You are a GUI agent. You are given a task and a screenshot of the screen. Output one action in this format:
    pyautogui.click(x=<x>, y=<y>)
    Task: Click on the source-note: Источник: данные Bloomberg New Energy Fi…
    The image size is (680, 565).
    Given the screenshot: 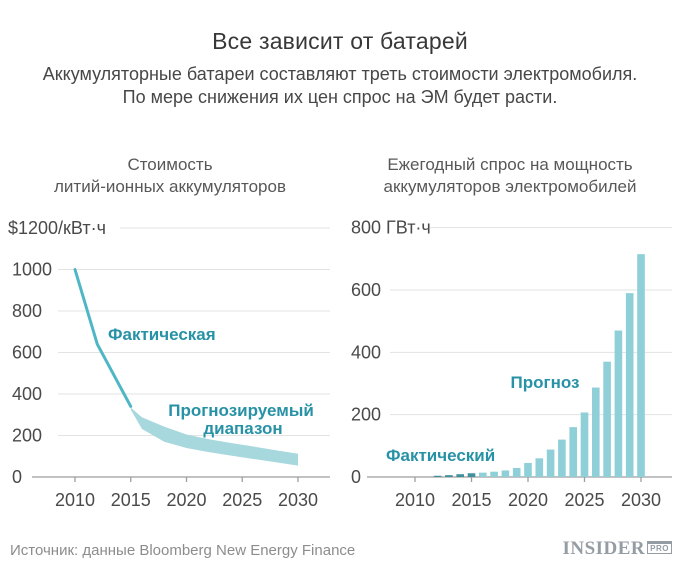 What is the action you would take?
    pyautogui.click(x=183, y=550)
    